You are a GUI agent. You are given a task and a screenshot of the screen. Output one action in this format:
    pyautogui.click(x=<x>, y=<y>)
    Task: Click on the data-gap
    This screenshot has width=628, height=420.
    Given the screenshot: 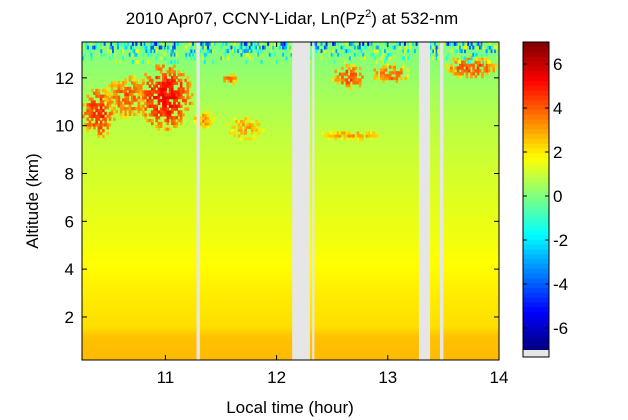 What is the action you would take?
    pyautogui.click(x=301, y=201)
    